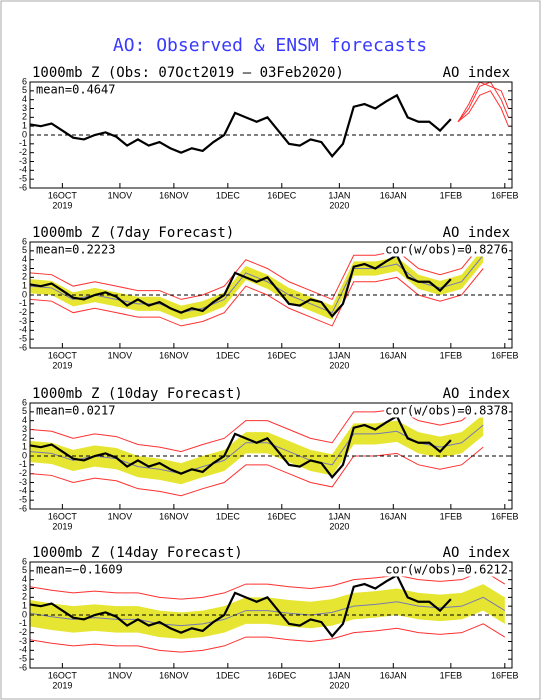 This screenshot has width=541, height=700. I want to click on panel-title: 1000mb Z (14day Forecast), so click(137, 553).